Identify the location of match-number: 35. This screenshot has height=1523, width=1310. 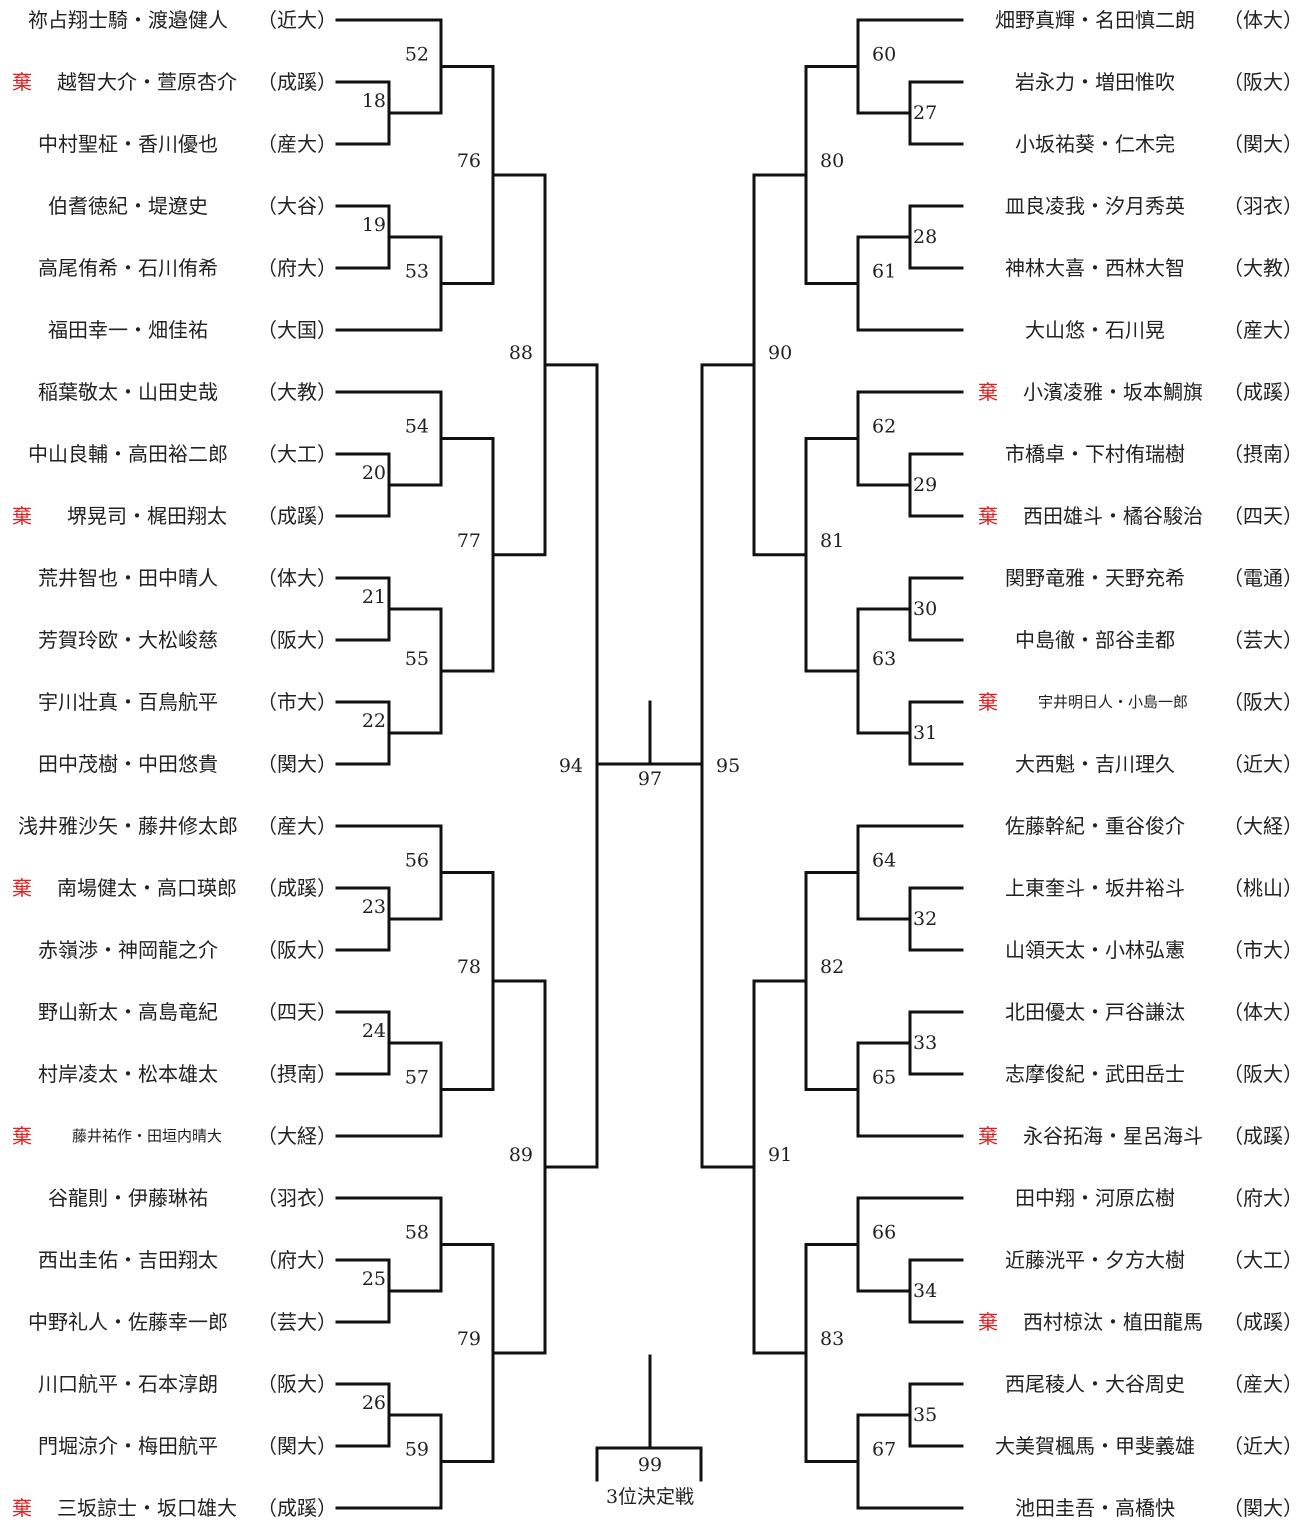
(925, 1415).